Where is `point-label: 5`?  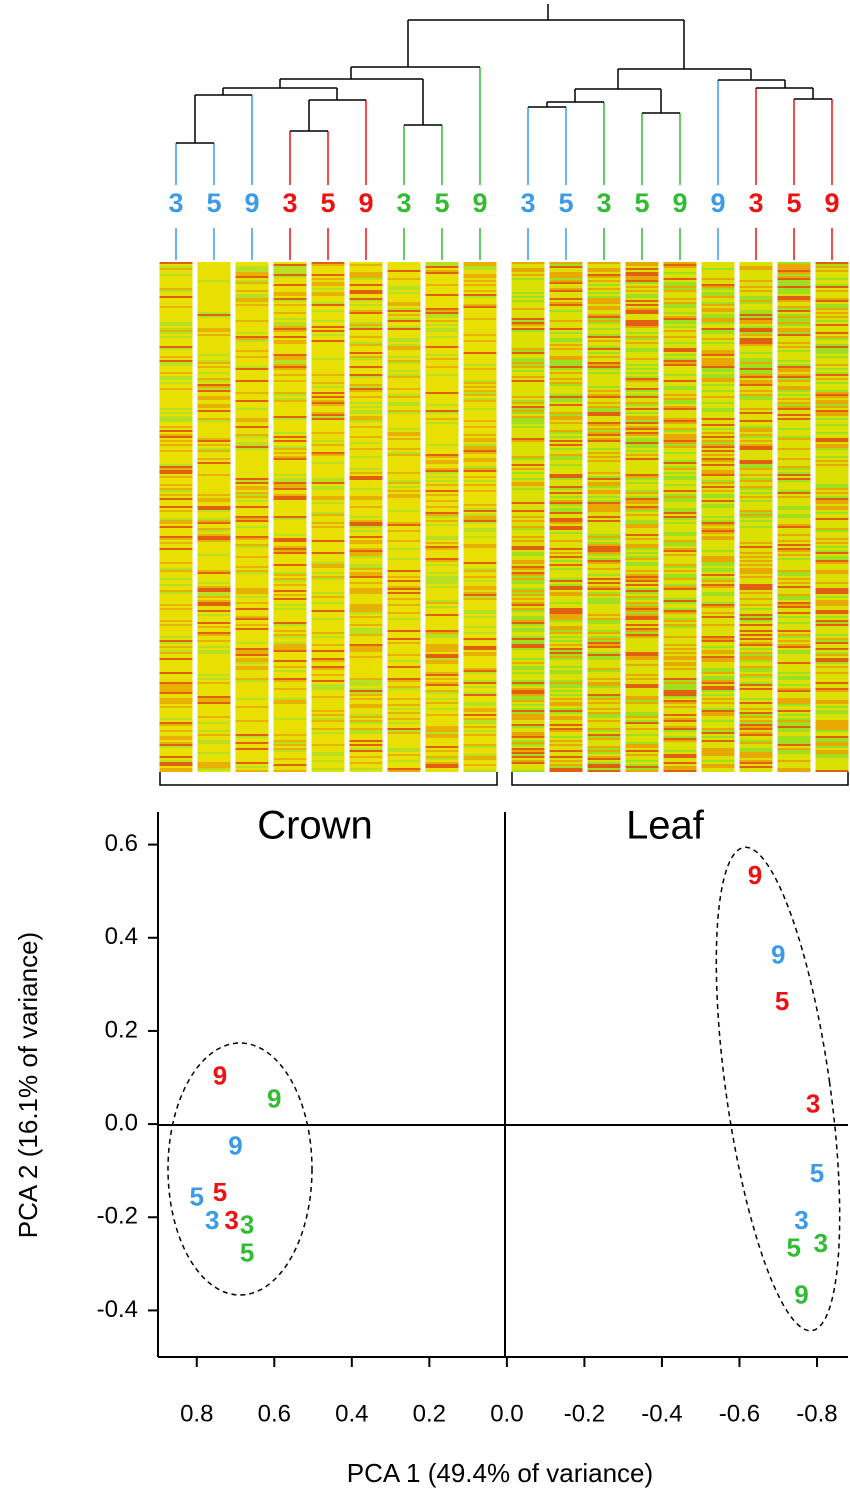 point-label: 5 is located at coordinates (782, 1001).